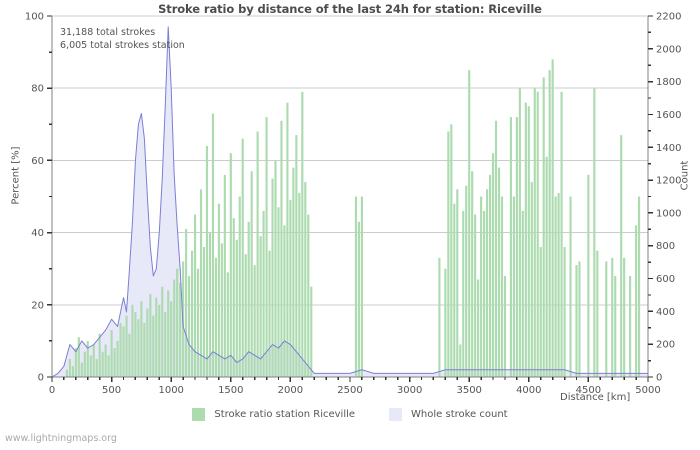  Describe the element at coordinates (588, 390) in the screenshot. I see `svg-text: 4500` at that location.